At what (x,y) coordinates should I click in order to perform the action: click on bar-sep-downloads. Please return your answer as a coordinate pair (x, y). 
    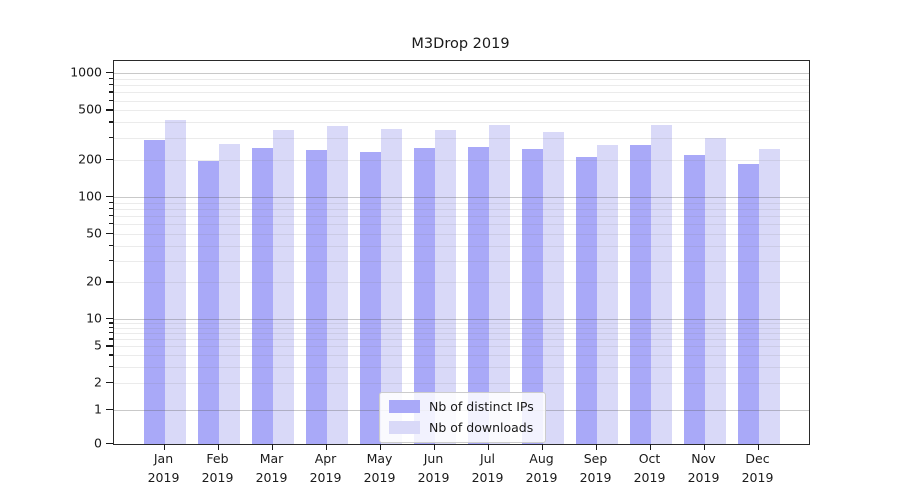
    Looking at the image, I should click on (607, 294).